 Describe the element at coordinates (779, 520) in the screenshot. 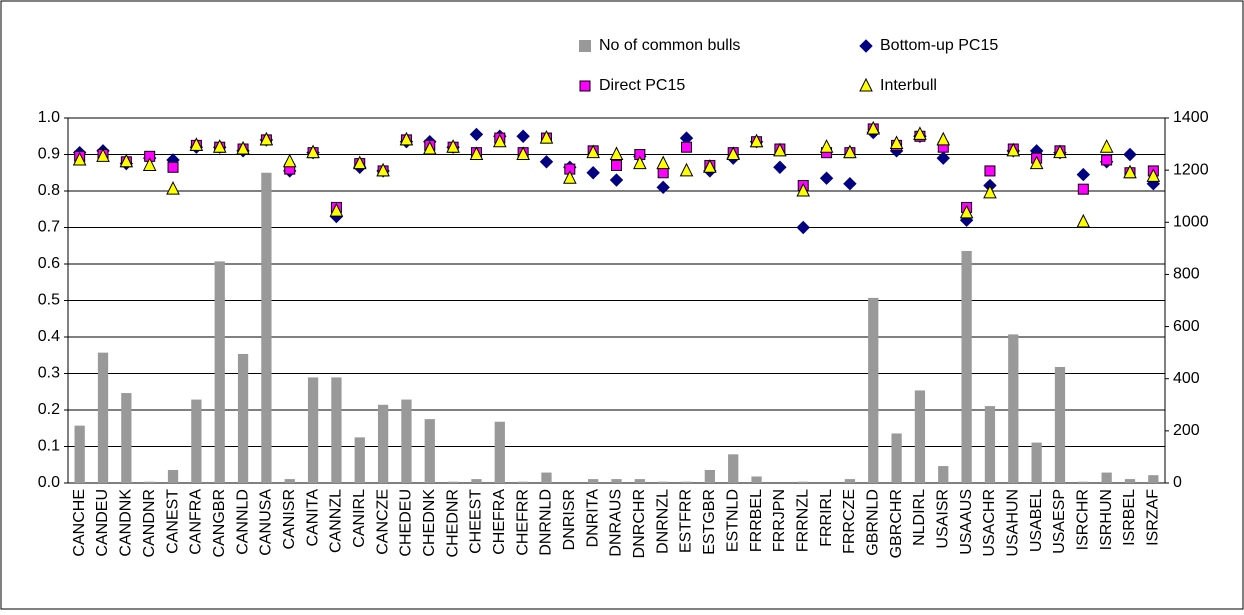

I see `x-tick-label: FRRJPN` at that location.